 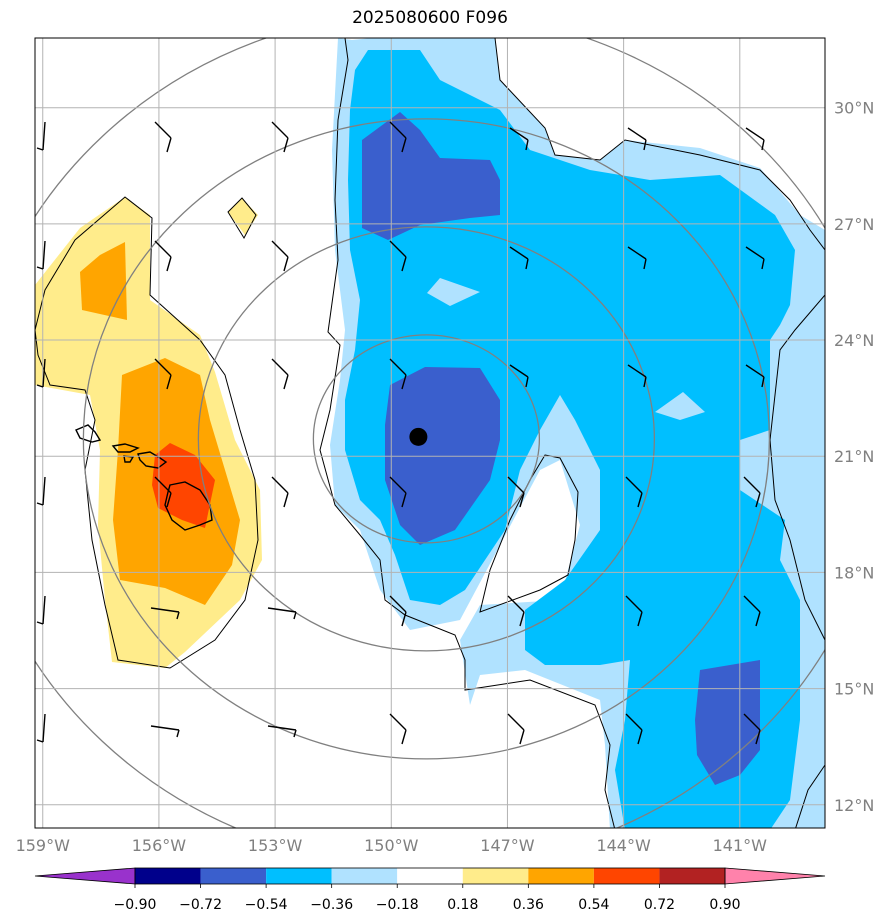 I want to click on latitude-tick-label: 15°N, so click(x=854, y=689).